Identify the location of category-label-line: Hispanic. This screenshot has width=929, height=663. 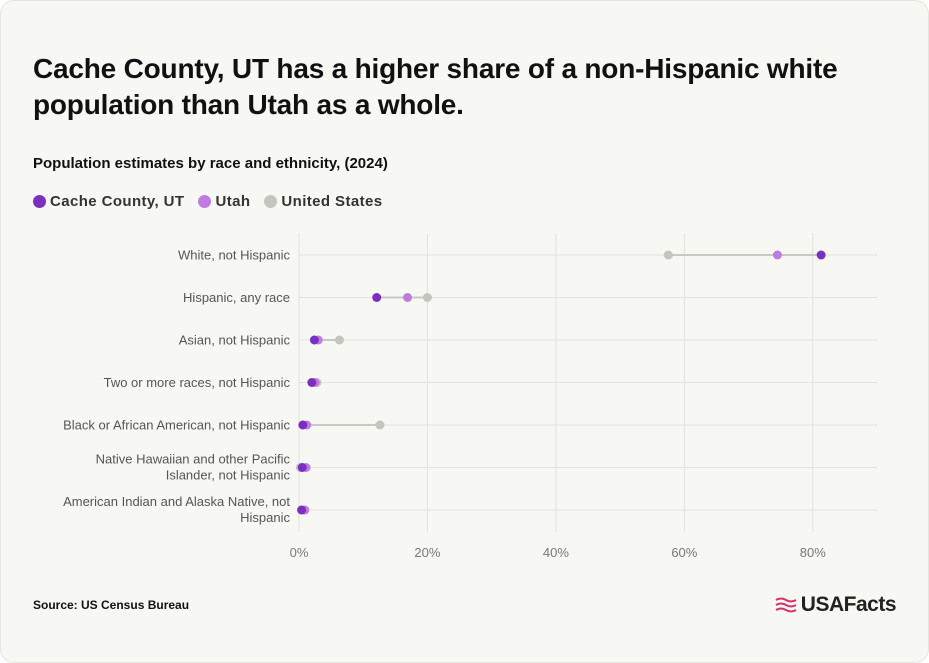
(265, 517).